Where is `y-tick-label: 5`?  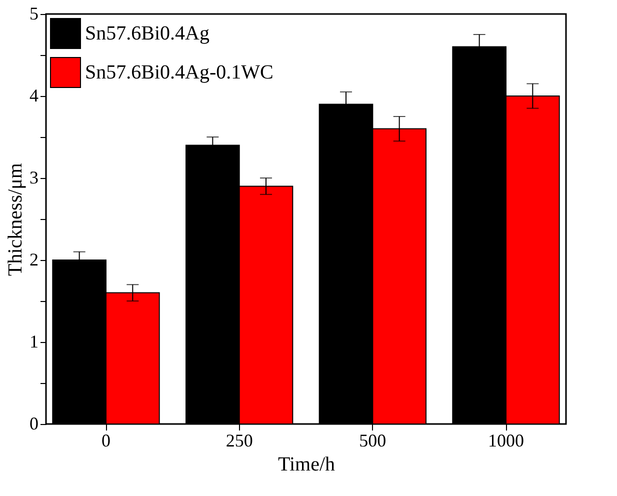
y-tick-label: 5 is located at coordinates (34, 14).